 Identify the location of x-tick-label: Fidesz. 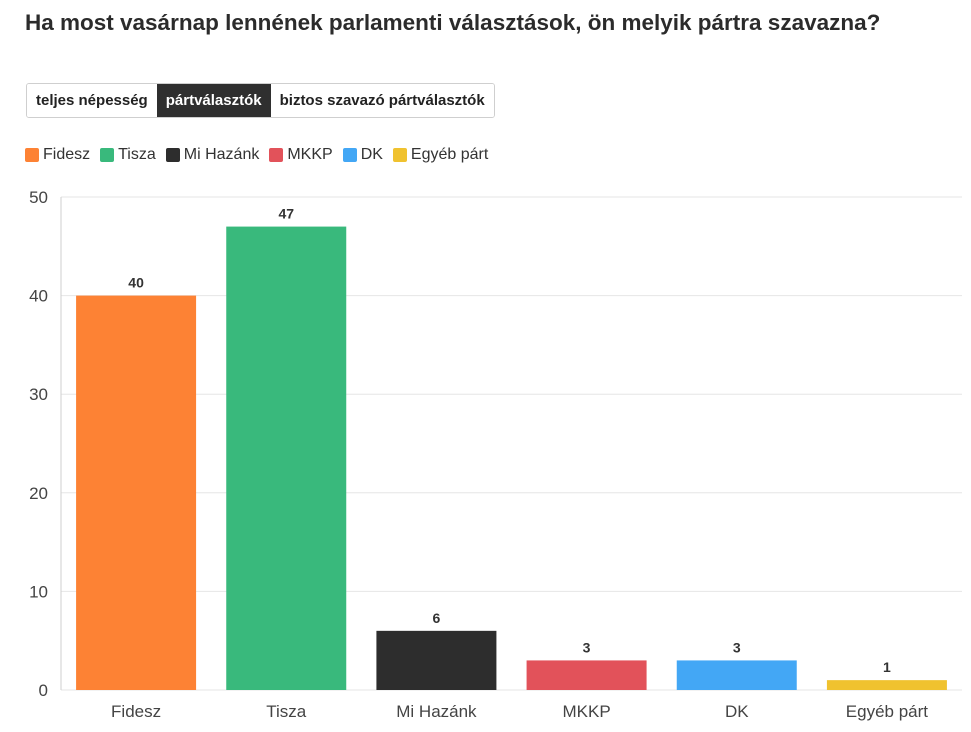
(136, 711).